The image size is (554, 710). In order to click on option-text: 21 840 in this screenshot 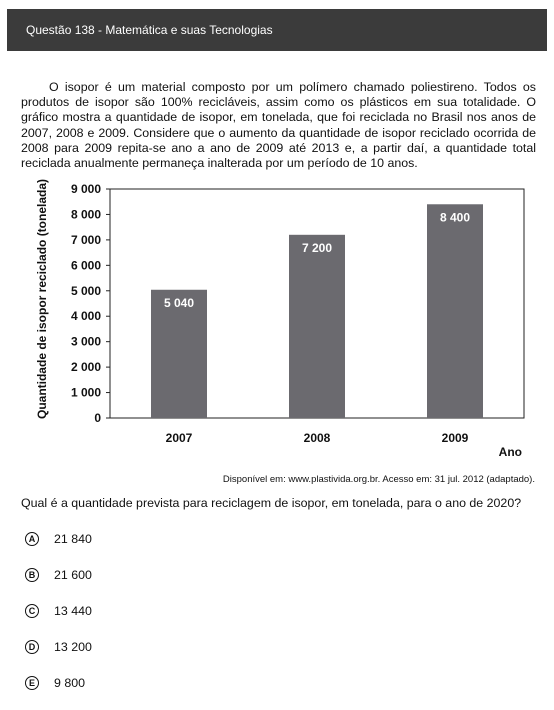, I will do `click(73, 539)`.